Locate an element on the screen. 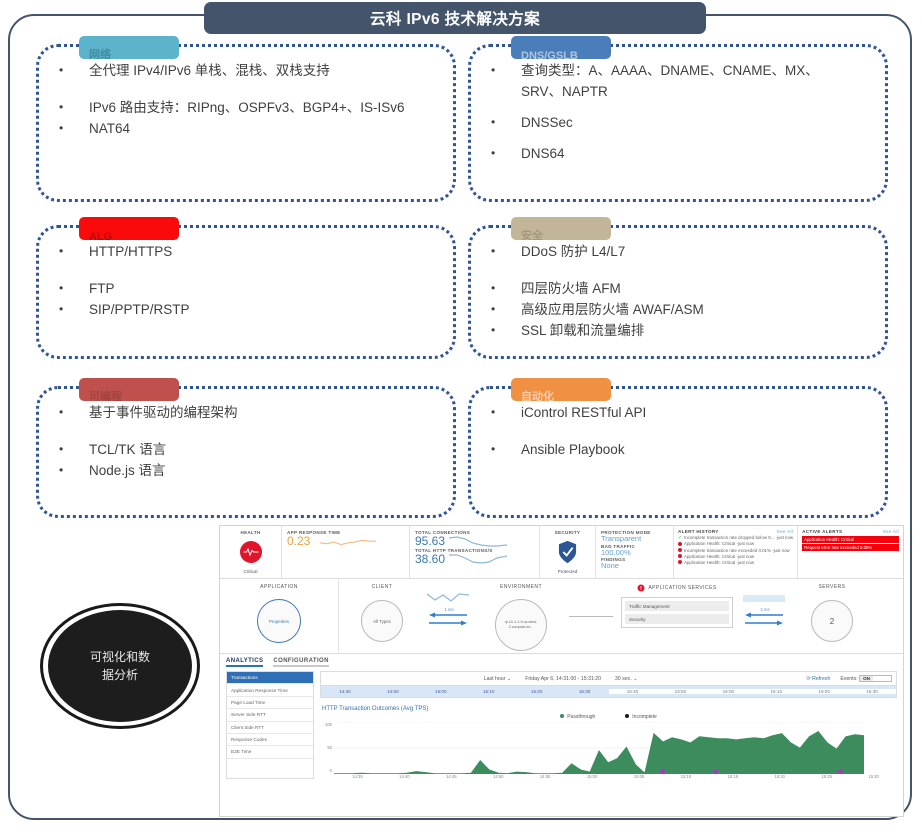 Image resolution: width=922 pixels, height=832 pixels. analytics-menu-item-server-side-rtt: Server Side RTT is located at coordinates (270, 715).